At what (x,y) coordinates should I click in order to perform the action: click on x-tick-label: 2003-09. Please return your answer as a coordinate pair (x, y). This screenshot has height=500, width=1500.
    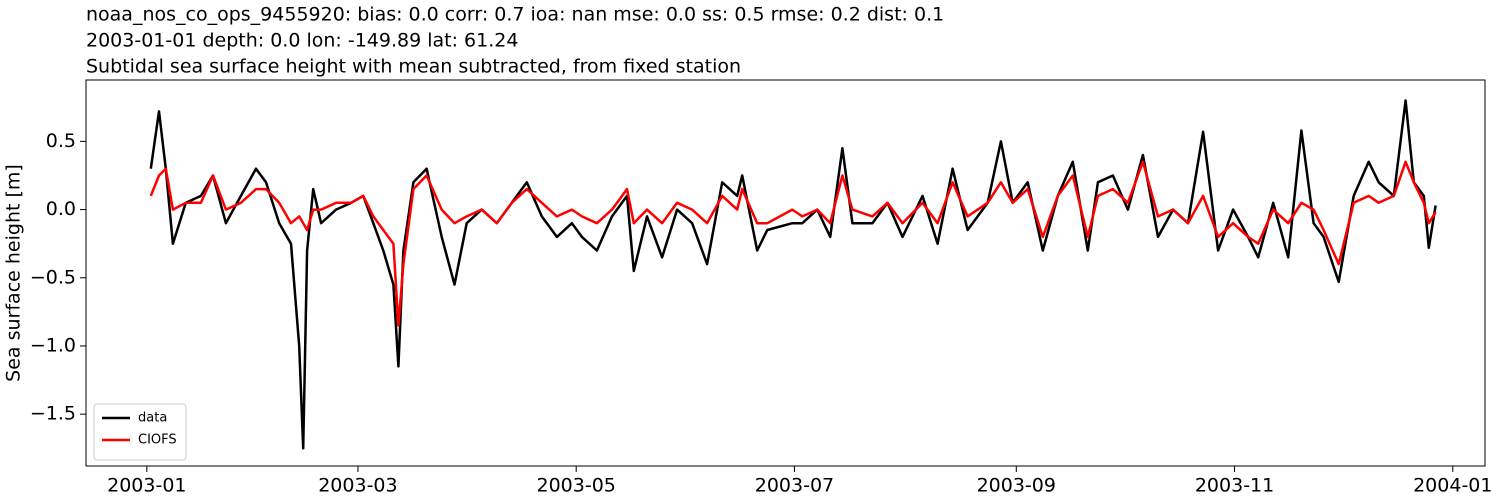
    Looking at the image, I should click on (1016, 486).